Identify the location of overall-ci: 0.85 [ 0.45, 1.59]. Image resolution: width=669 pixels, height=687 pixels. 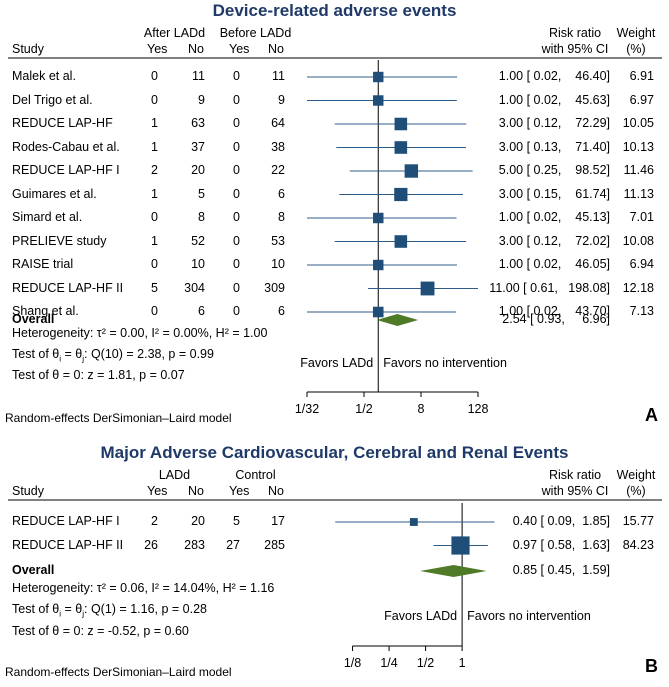
(561, 570).